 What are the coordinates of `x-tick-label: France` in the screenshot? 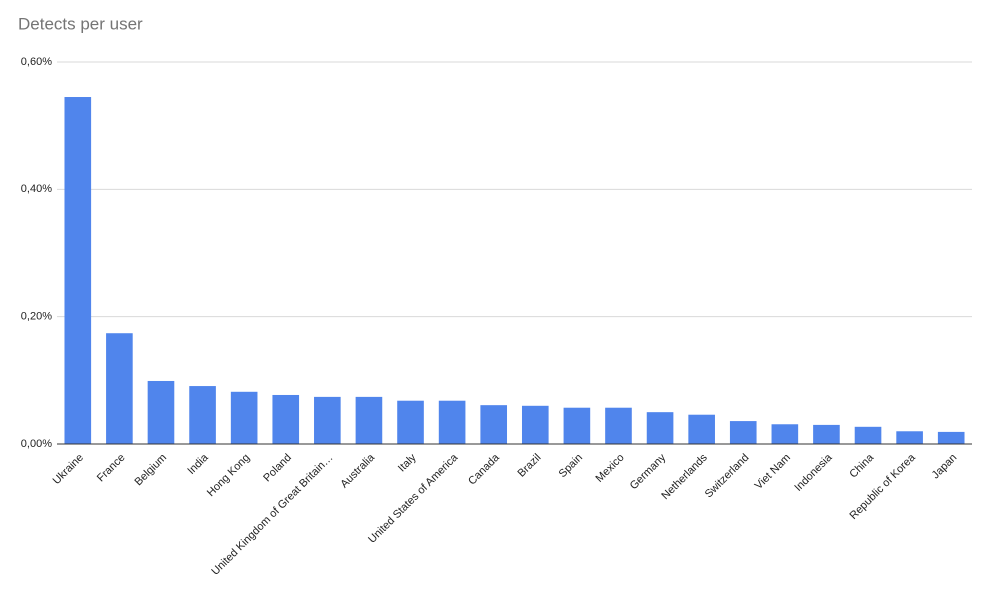 It's located at (111, 468).